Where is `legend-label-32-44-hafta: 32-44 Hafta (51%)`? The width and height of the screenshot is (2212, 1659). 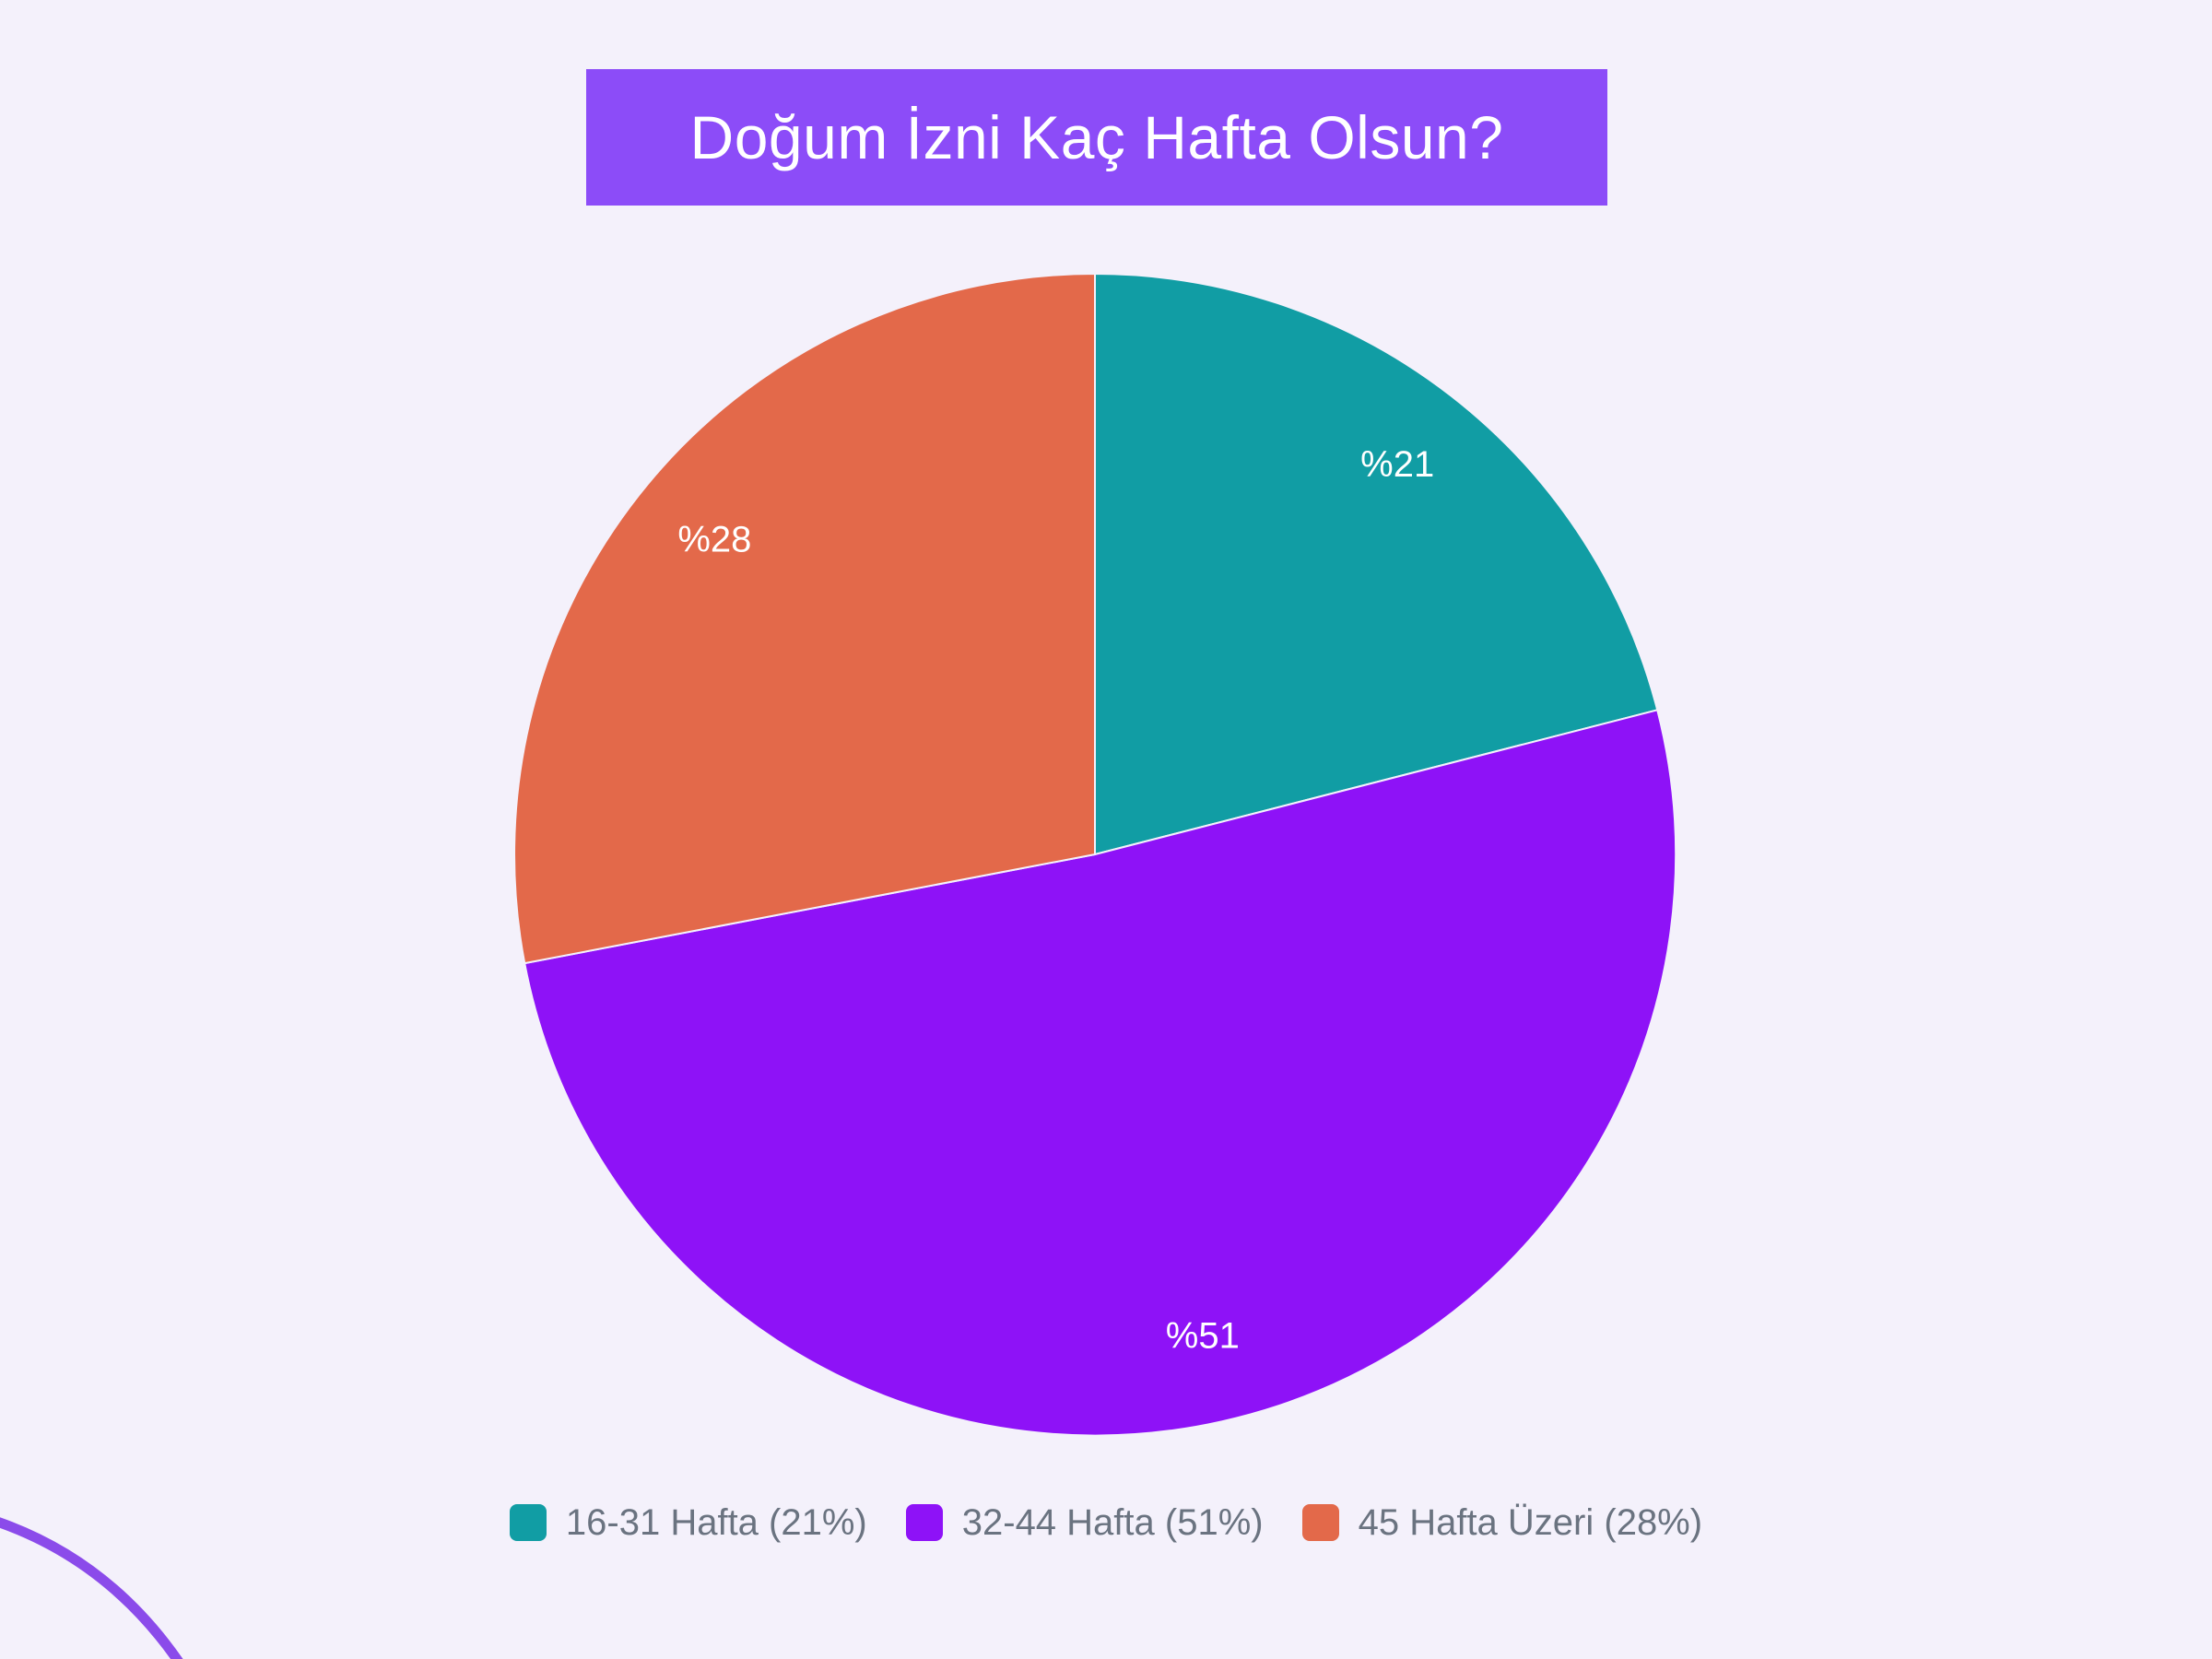 legend-label-32-44-hafta: 32-44 Hafta (51%) is located at coordinates (1112, 1522).